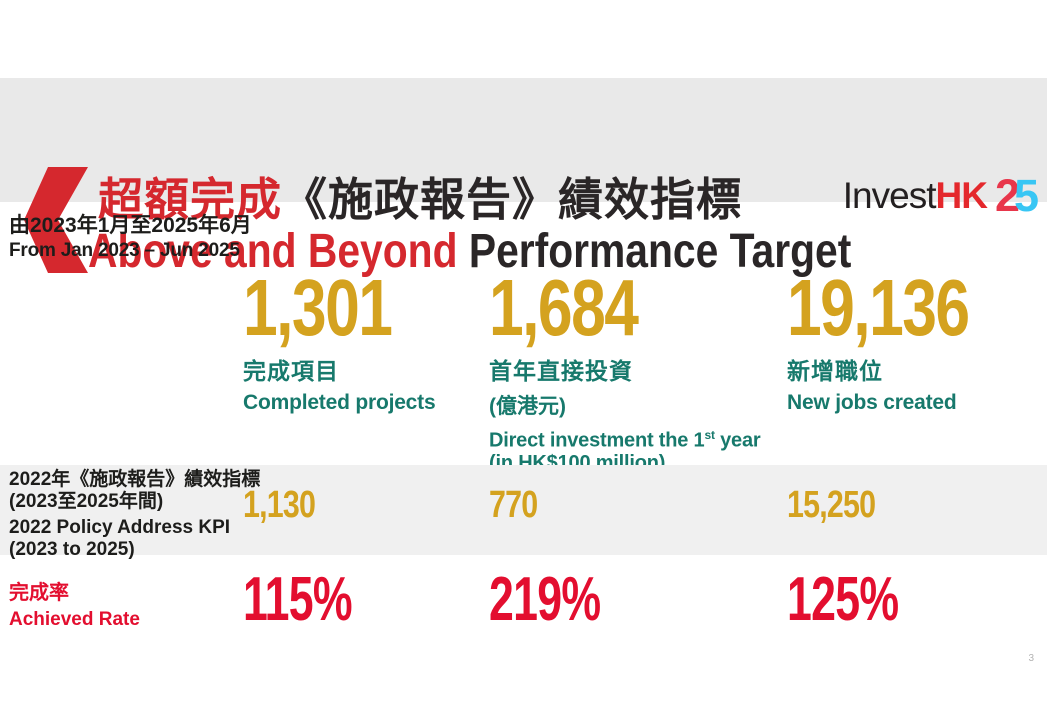 This screenshot has width=1047, height=705. I want to click on logo-25-text: 25, so click(1016, 195).